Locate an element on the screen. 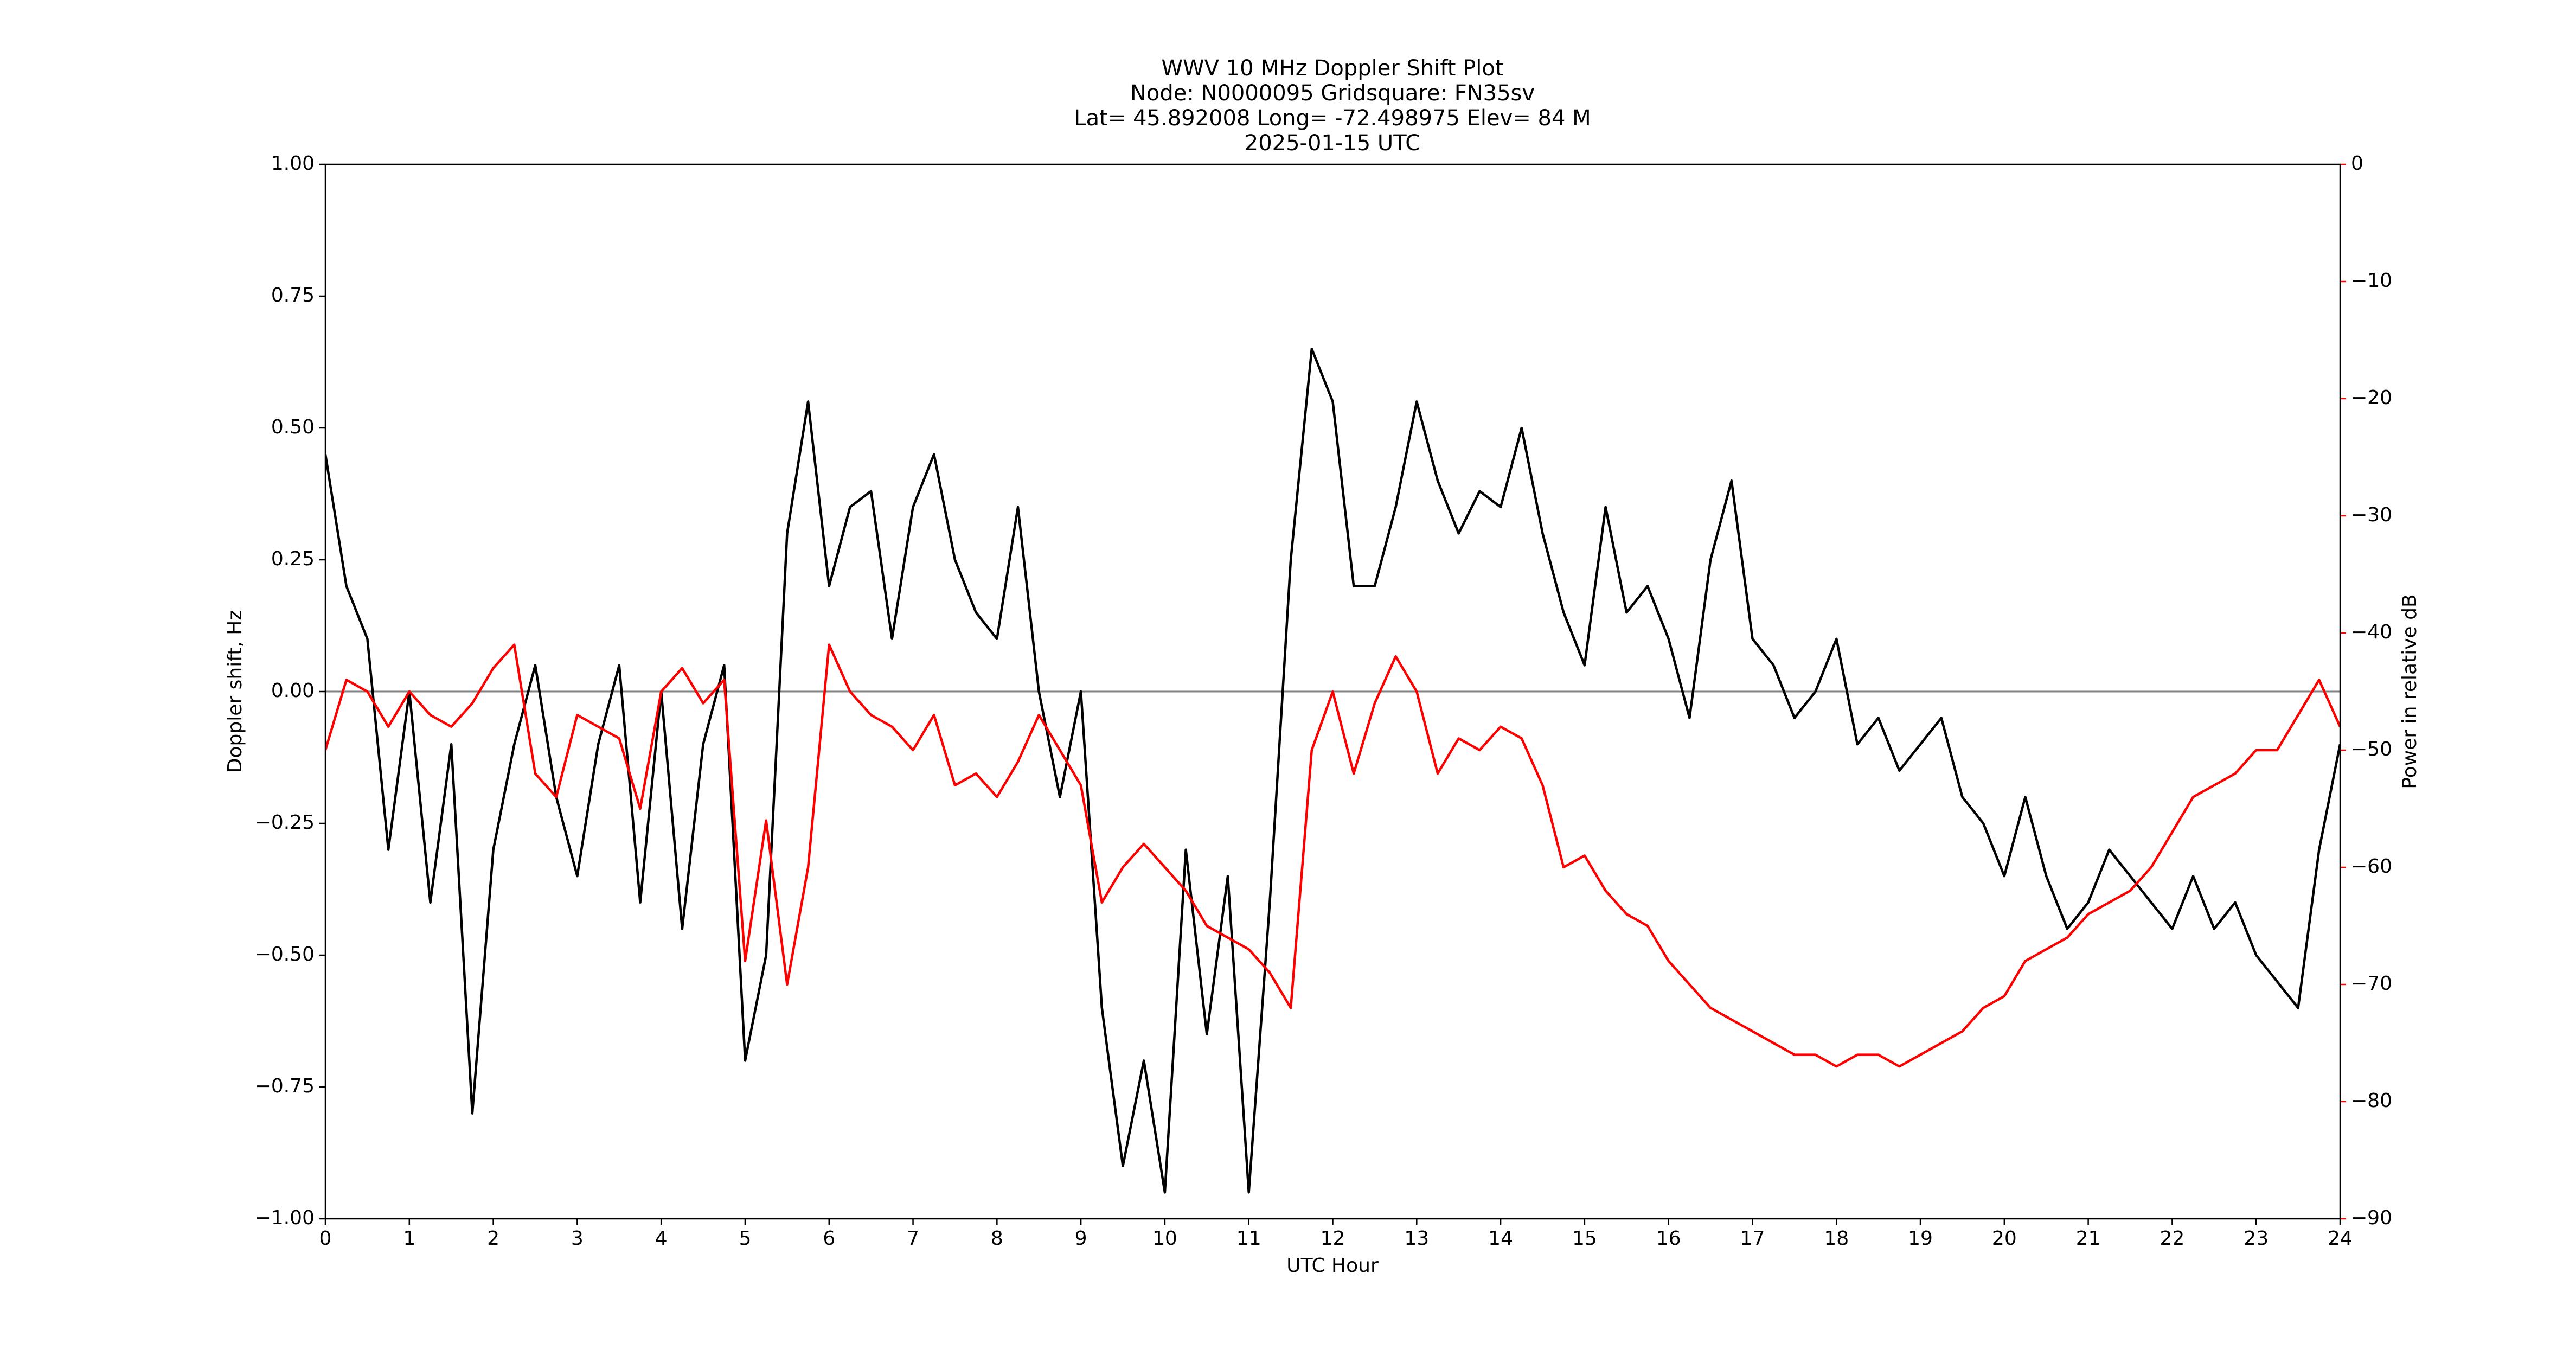 This screenshot has height=1356, width=2576. chart-title: WWV 10 MHz Doppler Shift Plot is located at coordinates (1332, 68).